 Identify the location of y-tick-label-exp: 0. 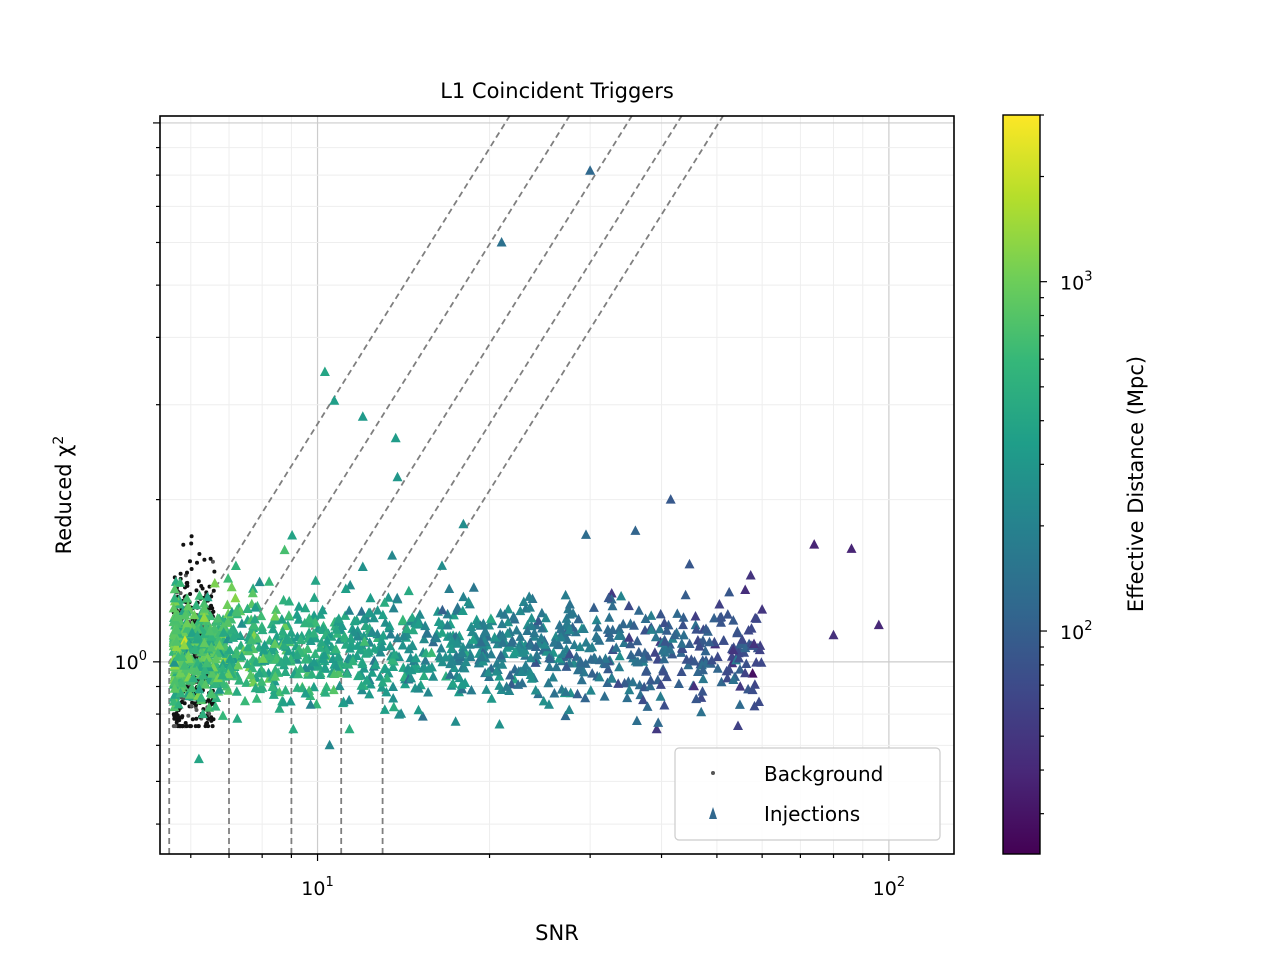
(143, 656).